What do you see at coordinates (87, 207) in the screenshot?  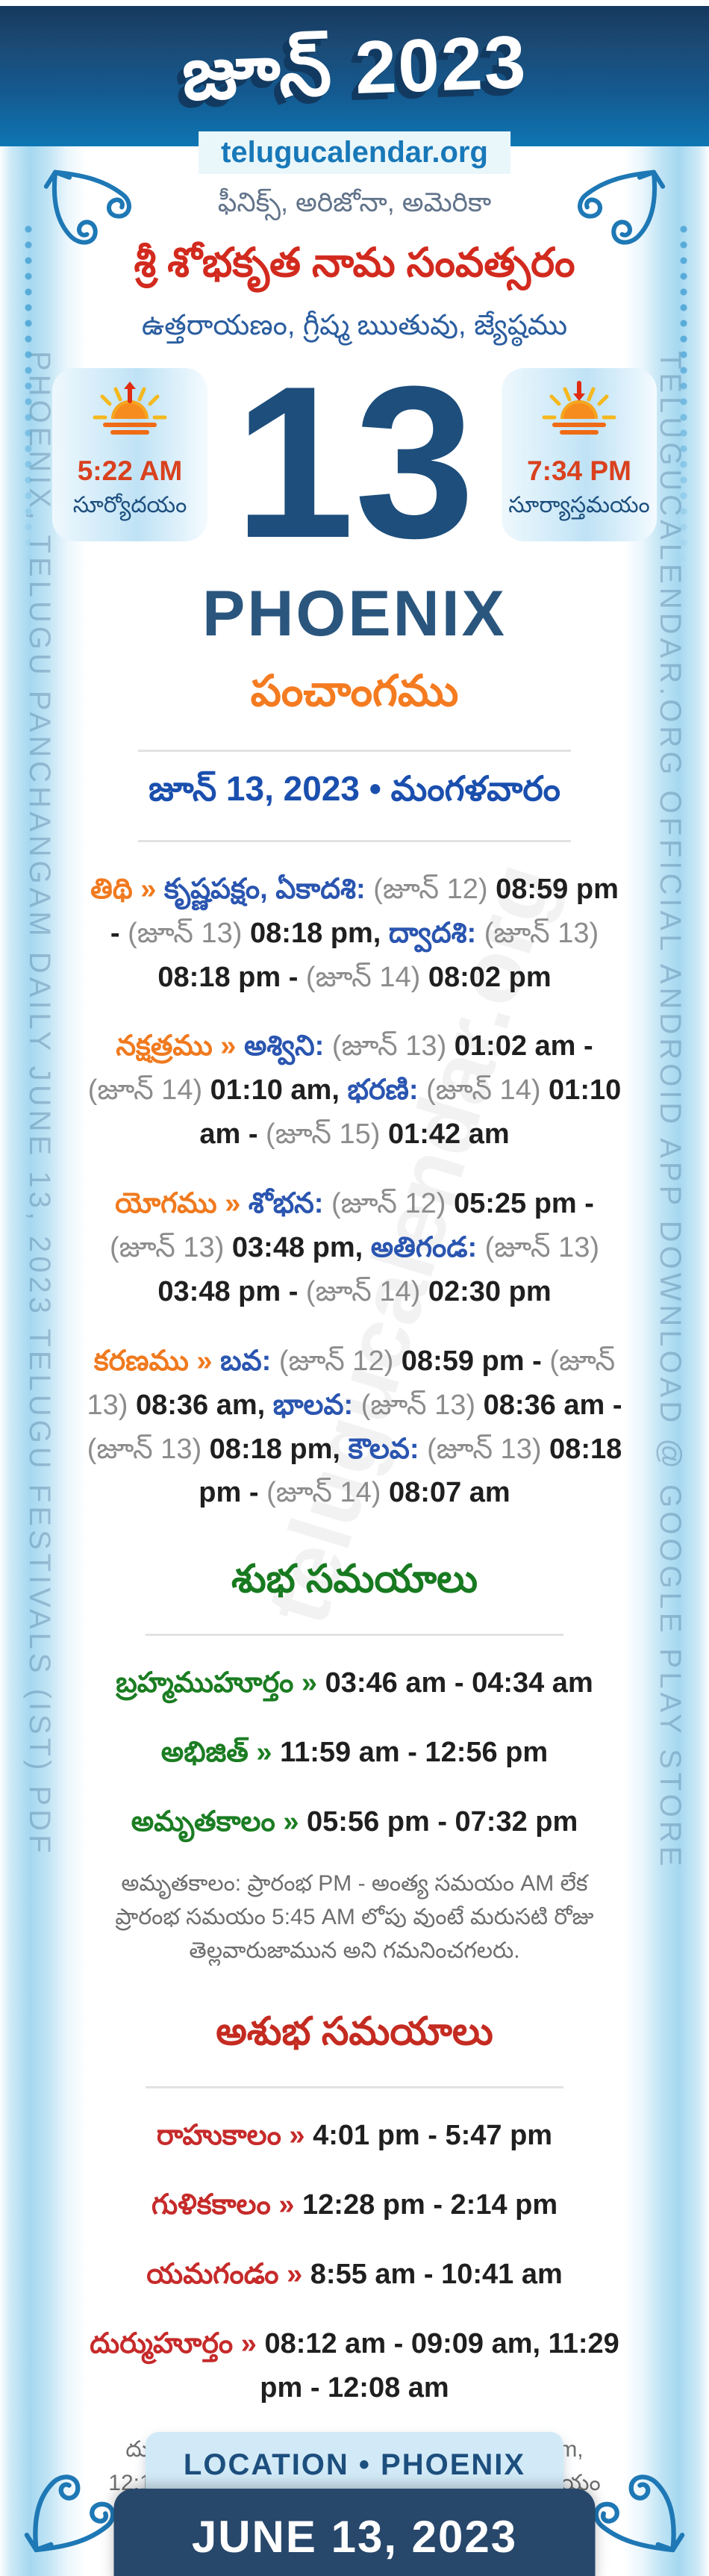 I see `flourish-top-left-icon` at bounding box center [87, 207].